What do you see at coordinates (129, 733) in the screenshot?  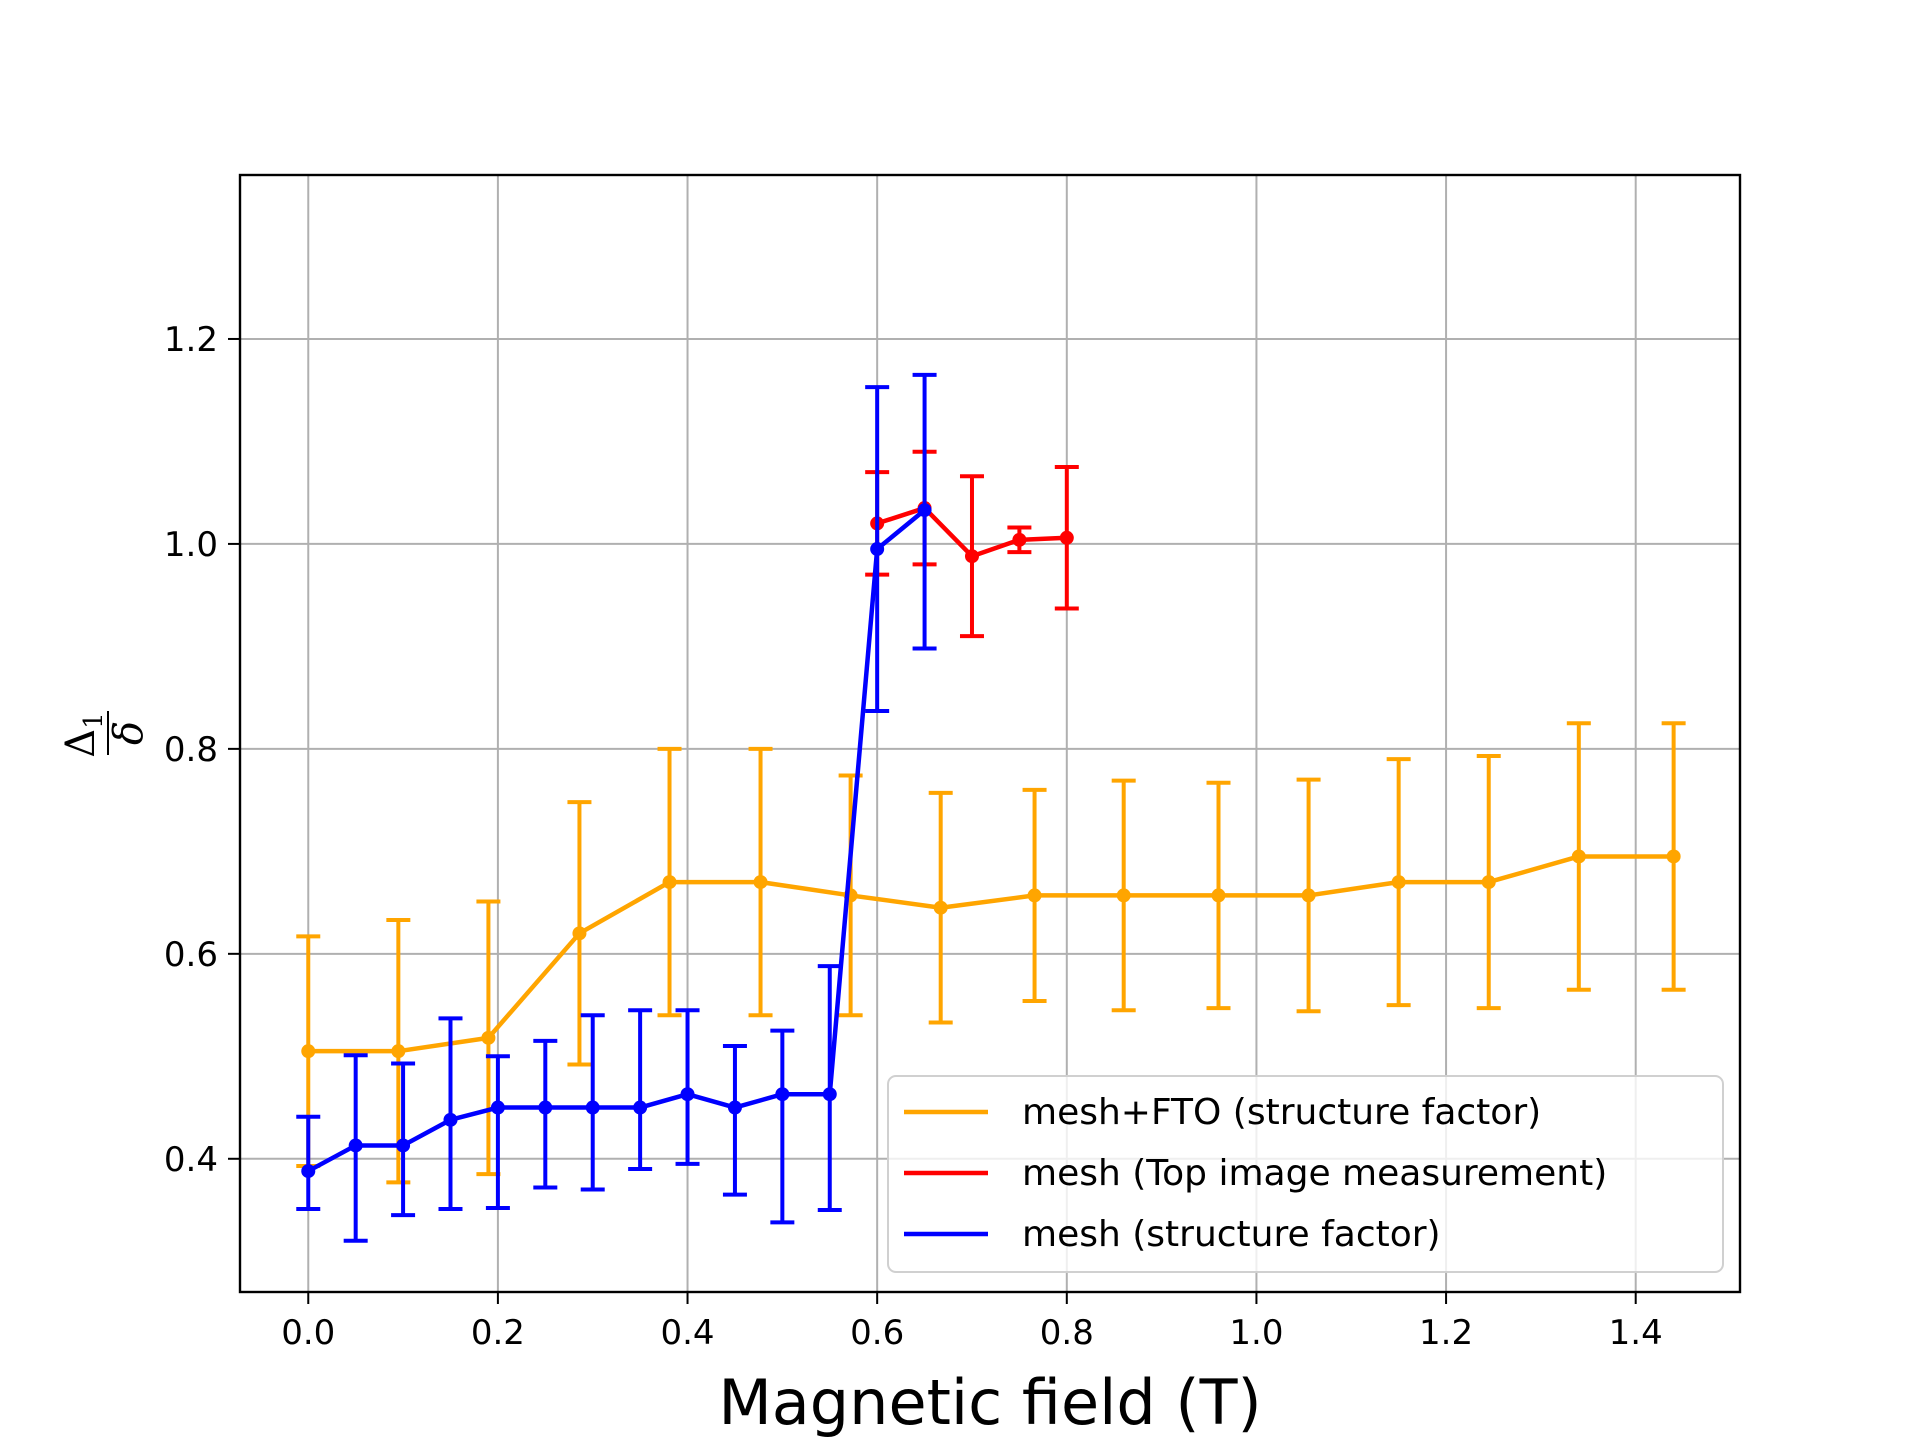 I see `y-label-denominator: δ` at bounding box center [129, 733].